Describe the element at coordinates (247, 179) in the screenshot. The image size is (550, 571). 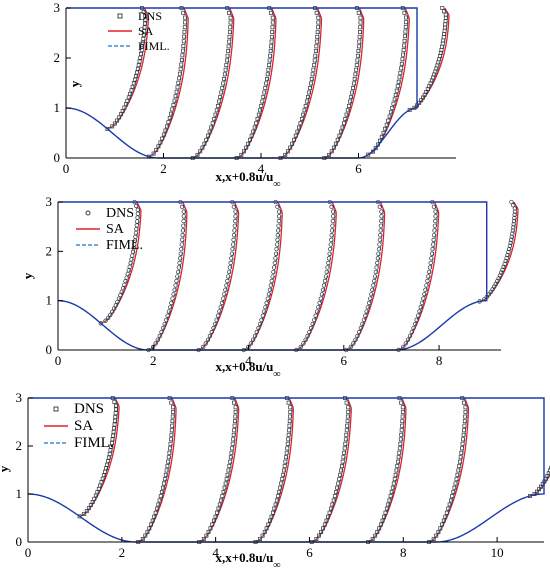
I see `x-axis-title: x,x+0.8u/u∞` at that location.